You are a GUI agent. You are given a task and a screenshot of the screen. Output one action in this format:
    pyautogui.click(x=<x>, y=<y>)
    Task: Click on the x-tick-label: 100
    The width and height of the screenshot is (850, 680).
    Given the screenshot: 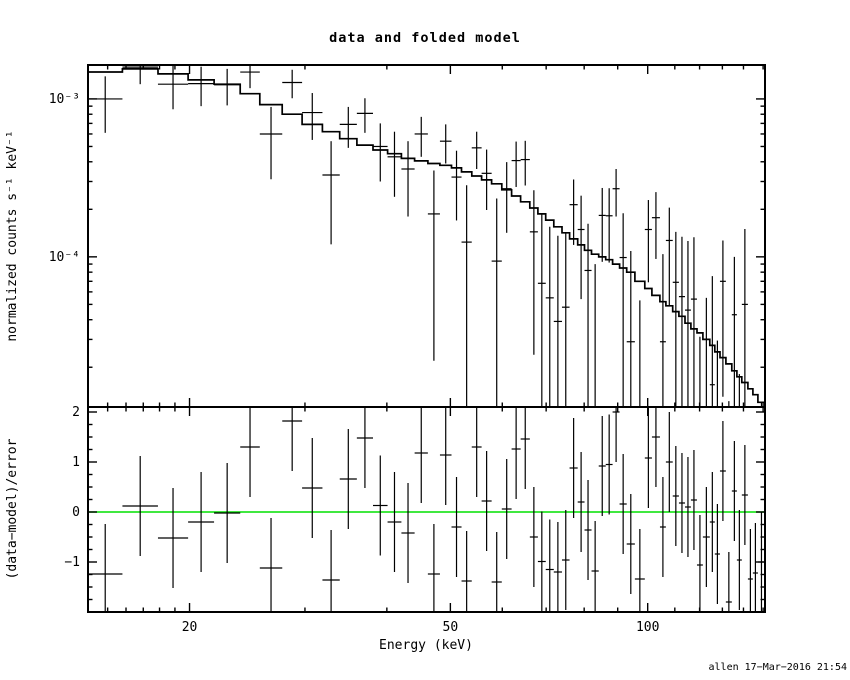 What is the action you would take?
    pyautogui.click(x=647, y=627)
    